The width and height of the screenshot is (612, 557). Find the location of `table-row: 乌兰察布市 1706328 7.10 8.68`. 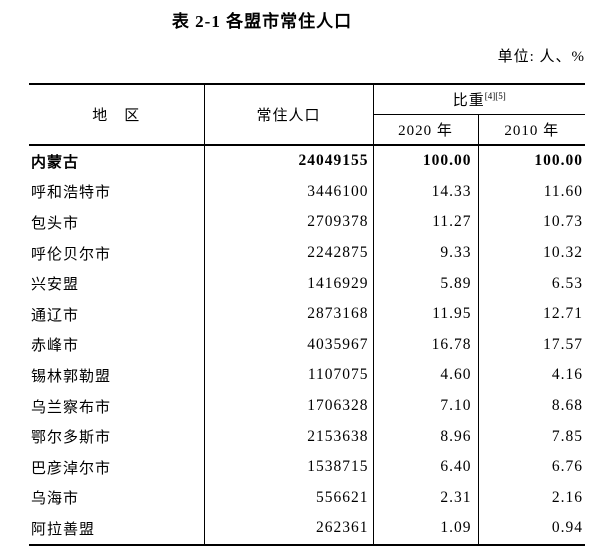

table-row: 乌兰察布市 1706328 7.10 8.68 is located at coordinates (307, 406).